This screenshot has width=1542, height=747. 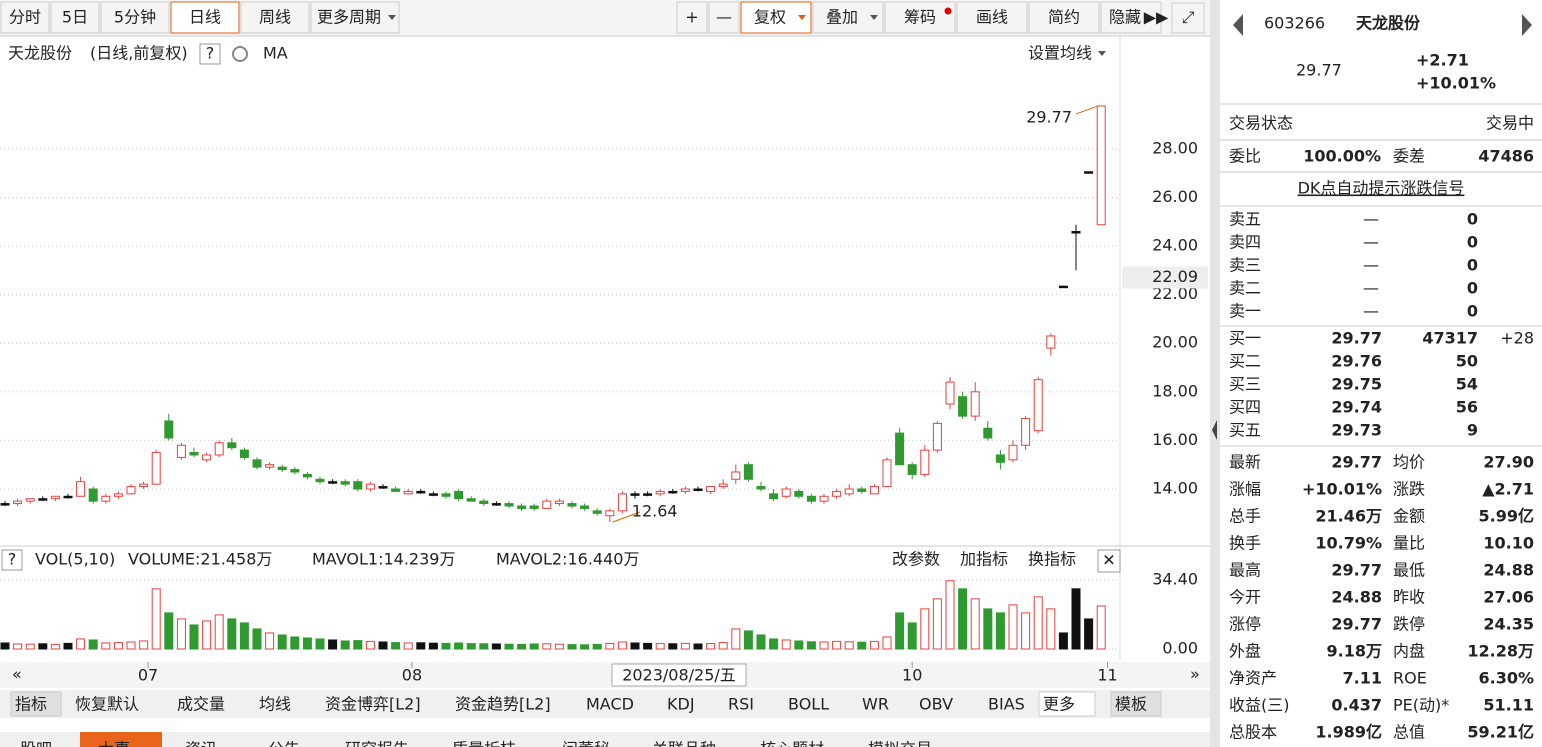 What do you see at coordinates (503, 704) in the screenshot?
I see `indicator-tab: 资金趋势[L2]` at bounding box center [503, 704].